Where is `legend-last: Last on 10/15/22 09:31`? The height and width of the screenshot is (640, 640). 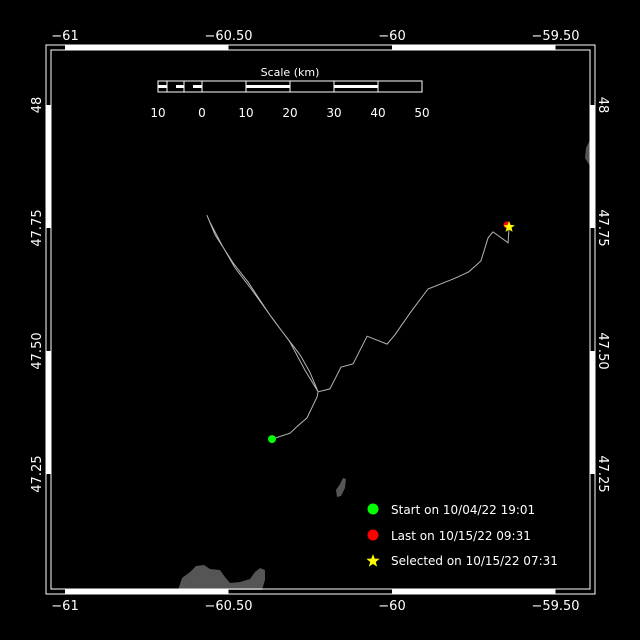 legend-last: Last on 10/15/22 09:31 is located at coordinates (461, 536).